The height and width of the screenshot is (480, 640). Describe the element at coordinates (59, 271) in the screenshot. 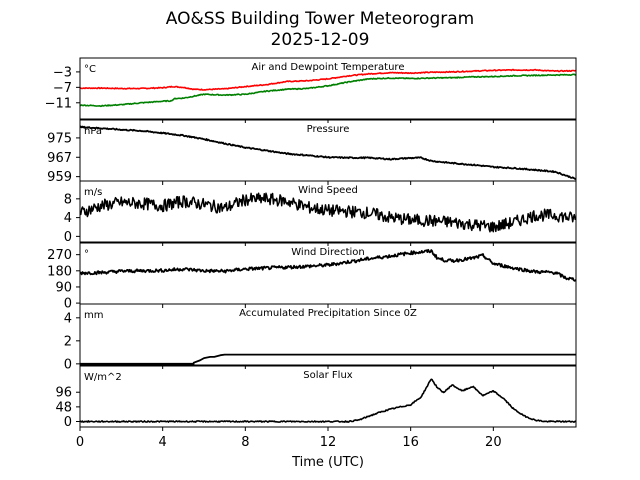

I see `y-tick-label: 180` at that location.